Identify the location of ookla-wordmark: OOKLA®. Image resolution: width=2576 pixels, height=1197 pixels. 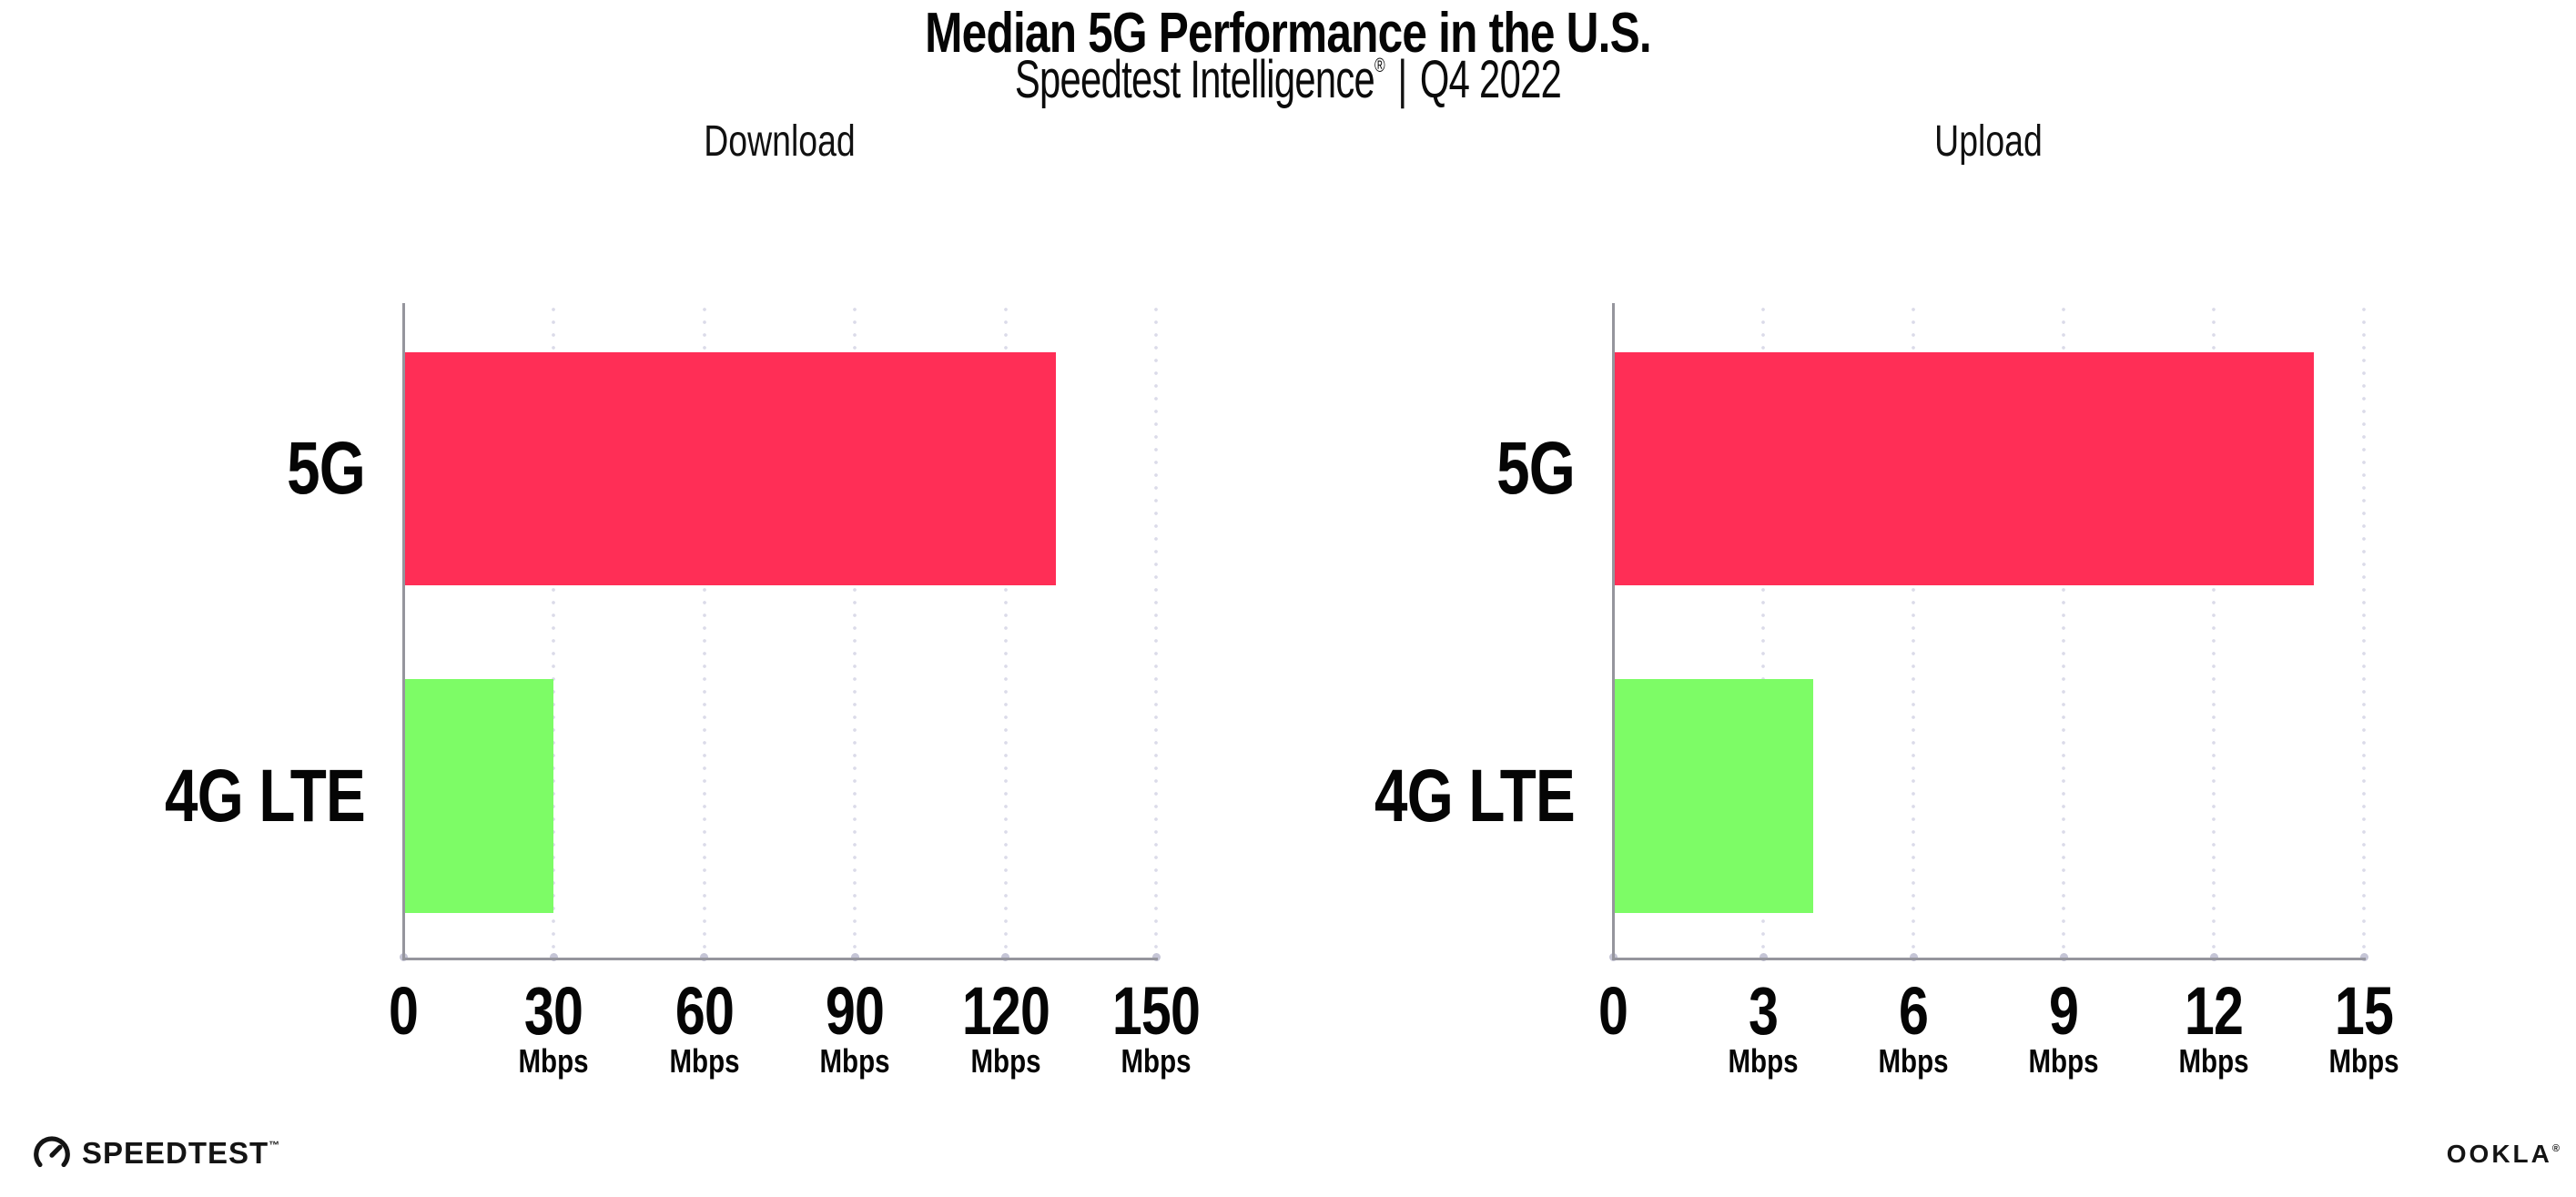
(2503, 1154).